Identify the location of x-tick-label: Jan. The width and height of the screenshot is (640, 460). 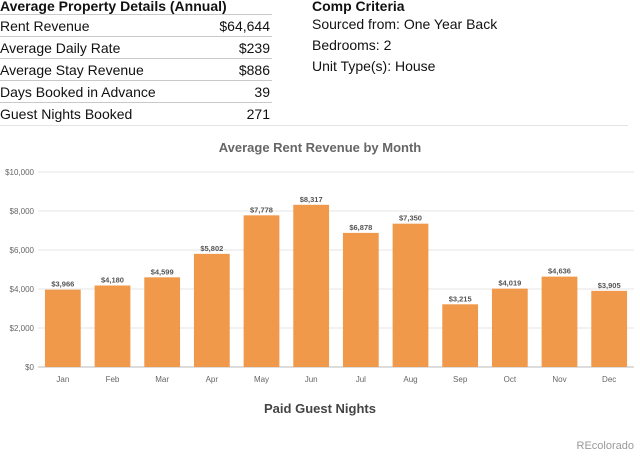
(62, 379).